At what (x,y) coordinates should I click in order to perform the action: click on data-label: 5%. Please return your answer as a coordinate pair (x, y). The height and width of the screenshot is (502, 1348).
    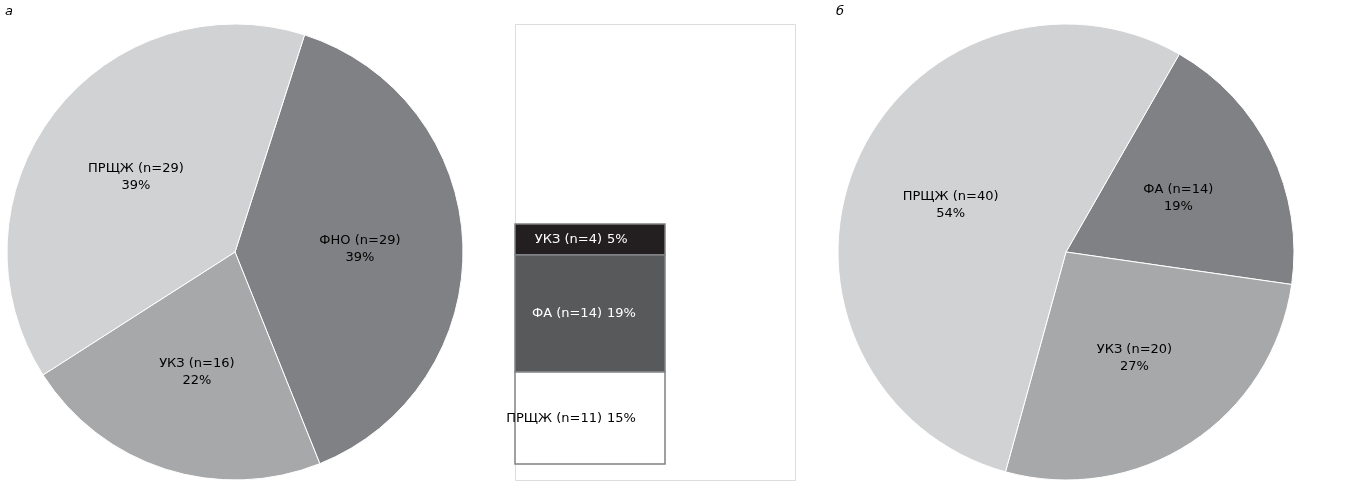
    Looking at the image, I should click on (617, 239).